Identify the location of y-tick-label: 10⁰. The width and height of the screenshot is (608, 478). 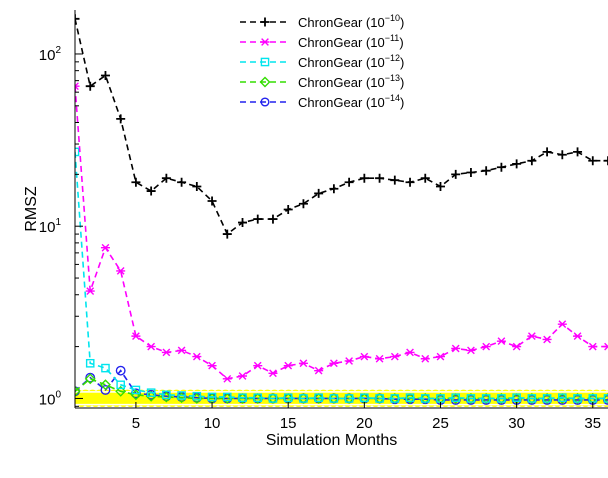
(50, 398).